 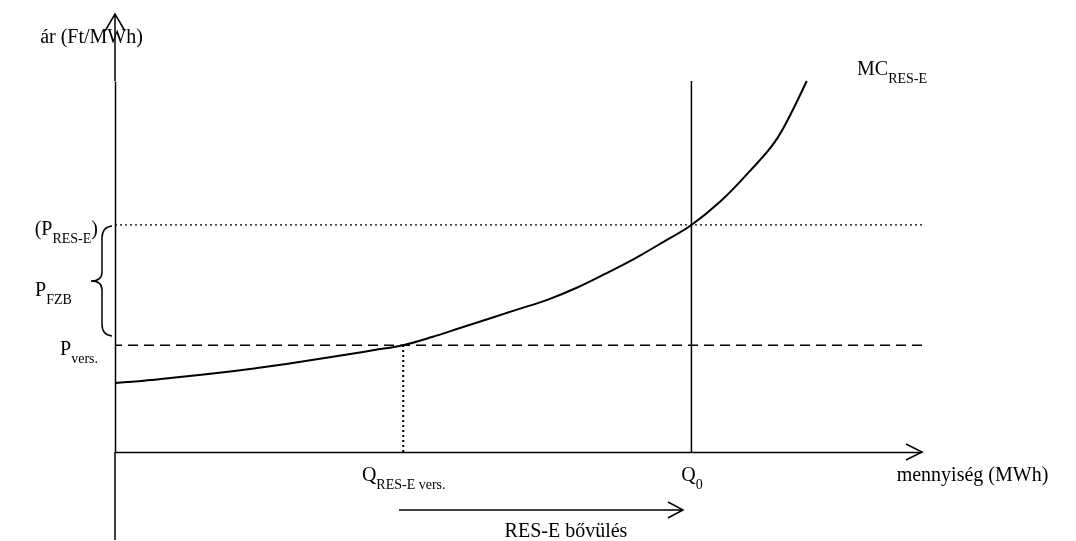 I want to click on ref-line-label: (P$_{RES-E}$), so click(x=66, y=231).